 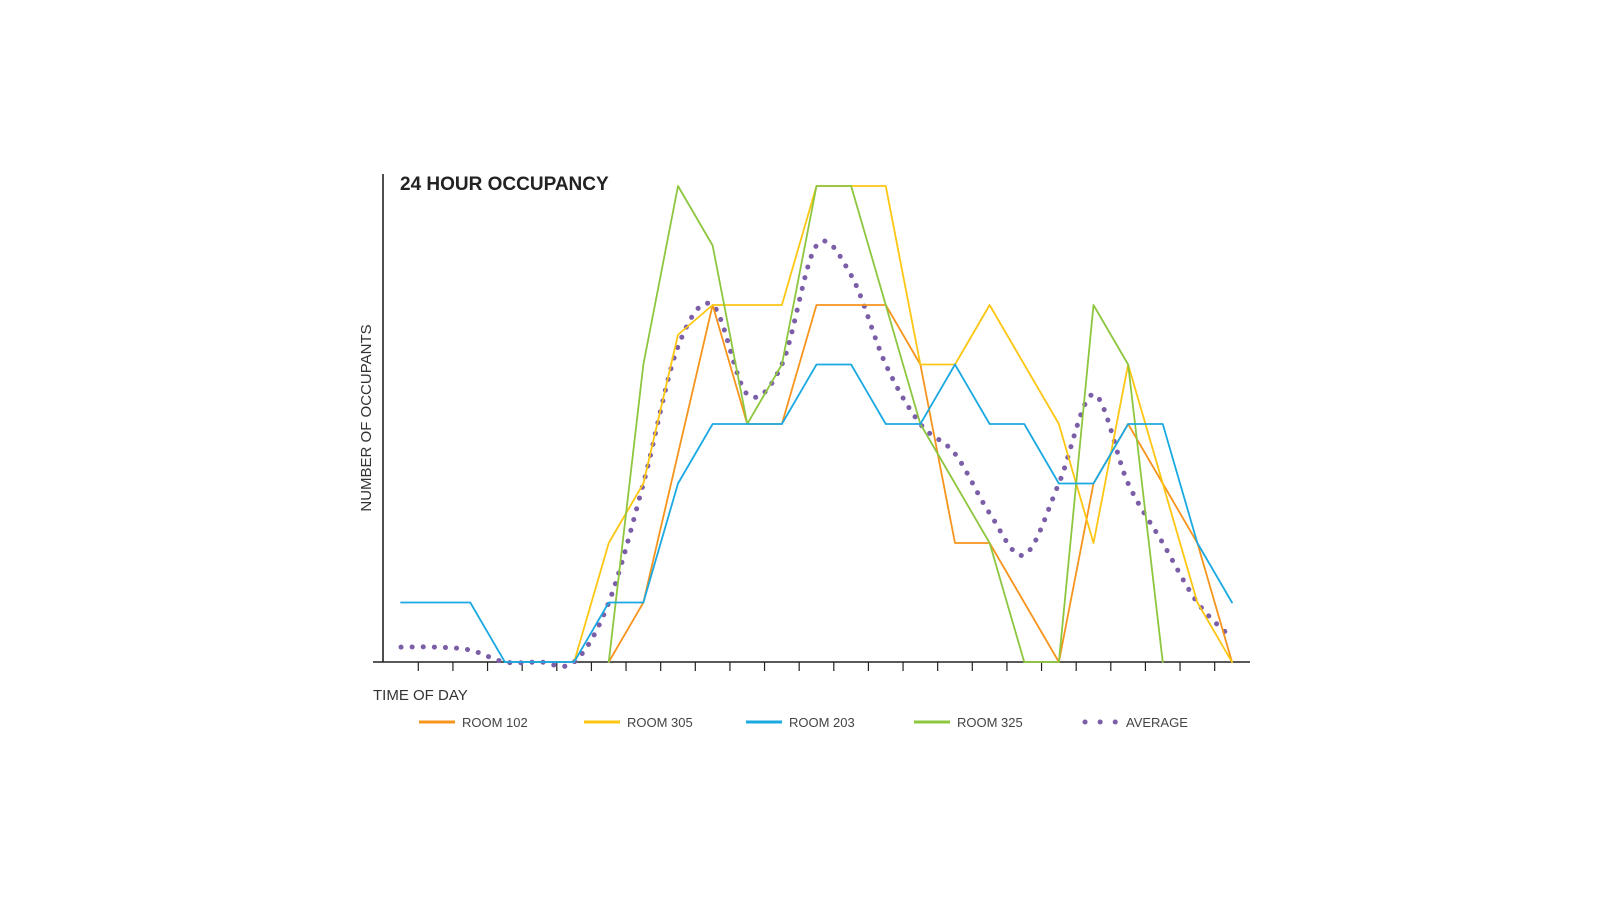 What do you see at coordinates (420, 695) in the screenshot?
I see `x-axis-label: TIME OF DAY` at bounding box center [420, 695].